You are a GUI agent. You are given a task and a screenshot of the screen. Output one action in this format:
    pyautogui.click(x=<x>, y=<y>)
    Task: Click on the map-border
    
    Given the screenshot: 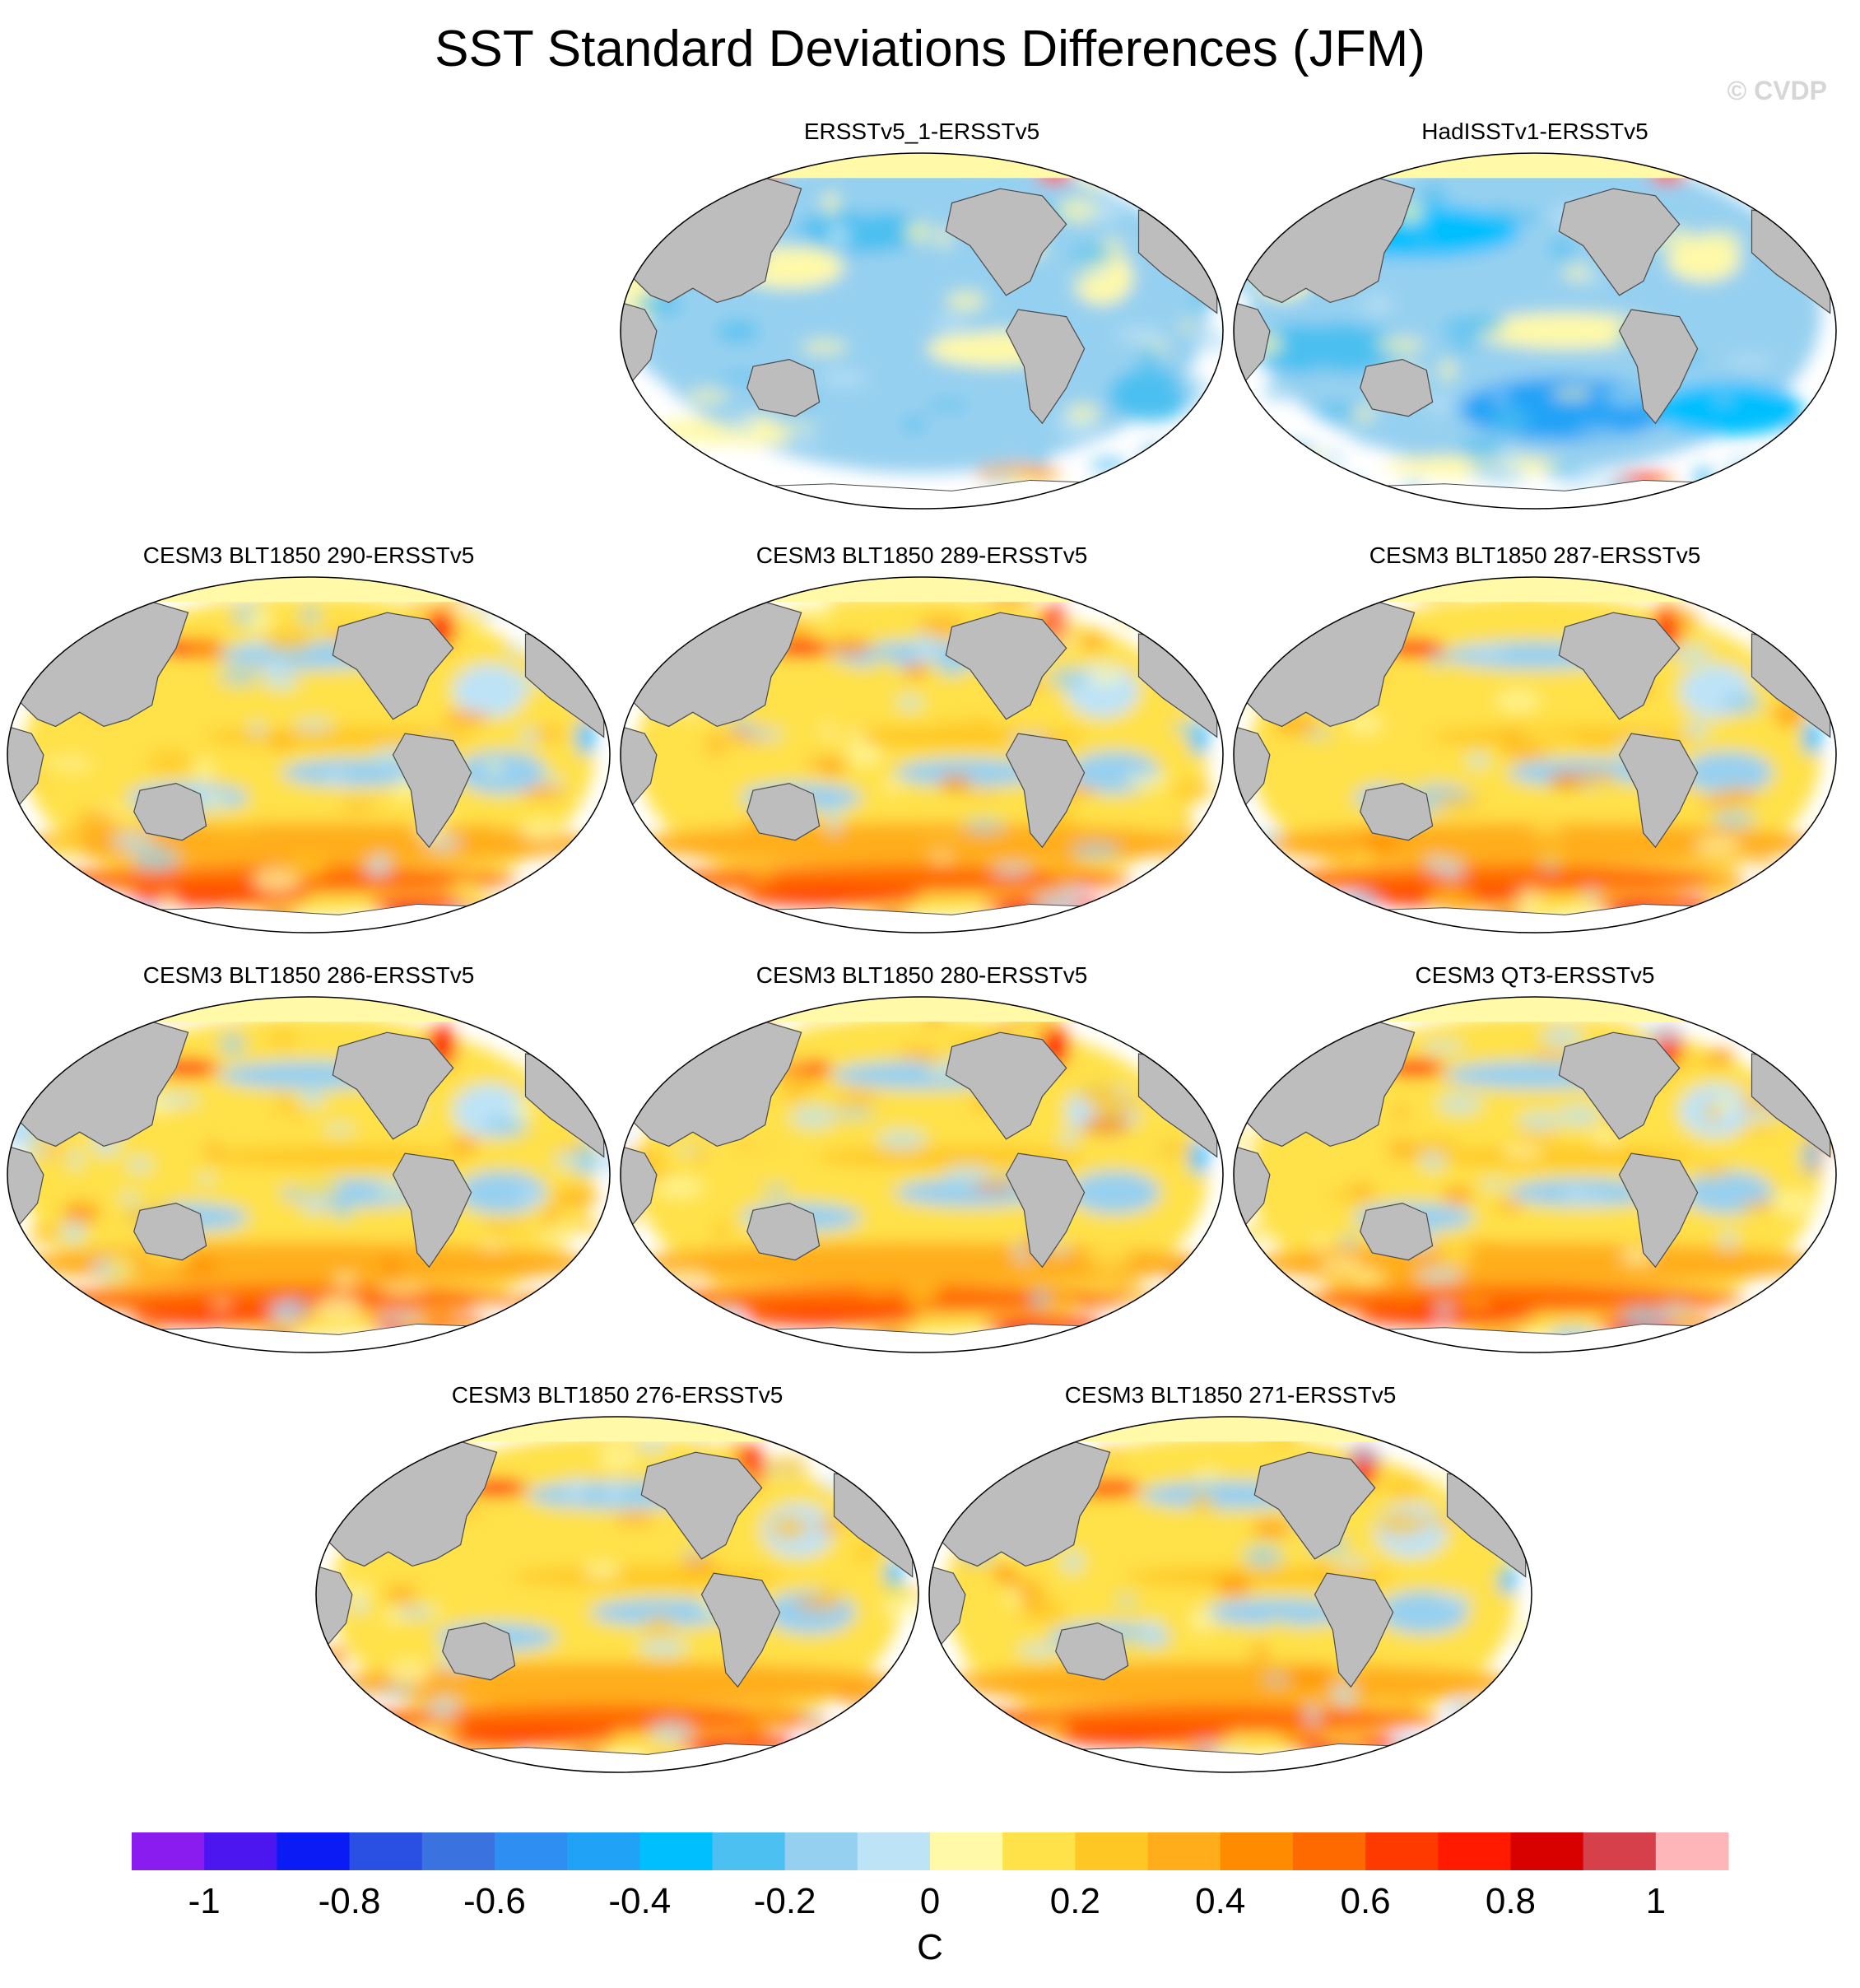 What is the action you would take?
    pyautogui.click(x=1535, y=331)
    